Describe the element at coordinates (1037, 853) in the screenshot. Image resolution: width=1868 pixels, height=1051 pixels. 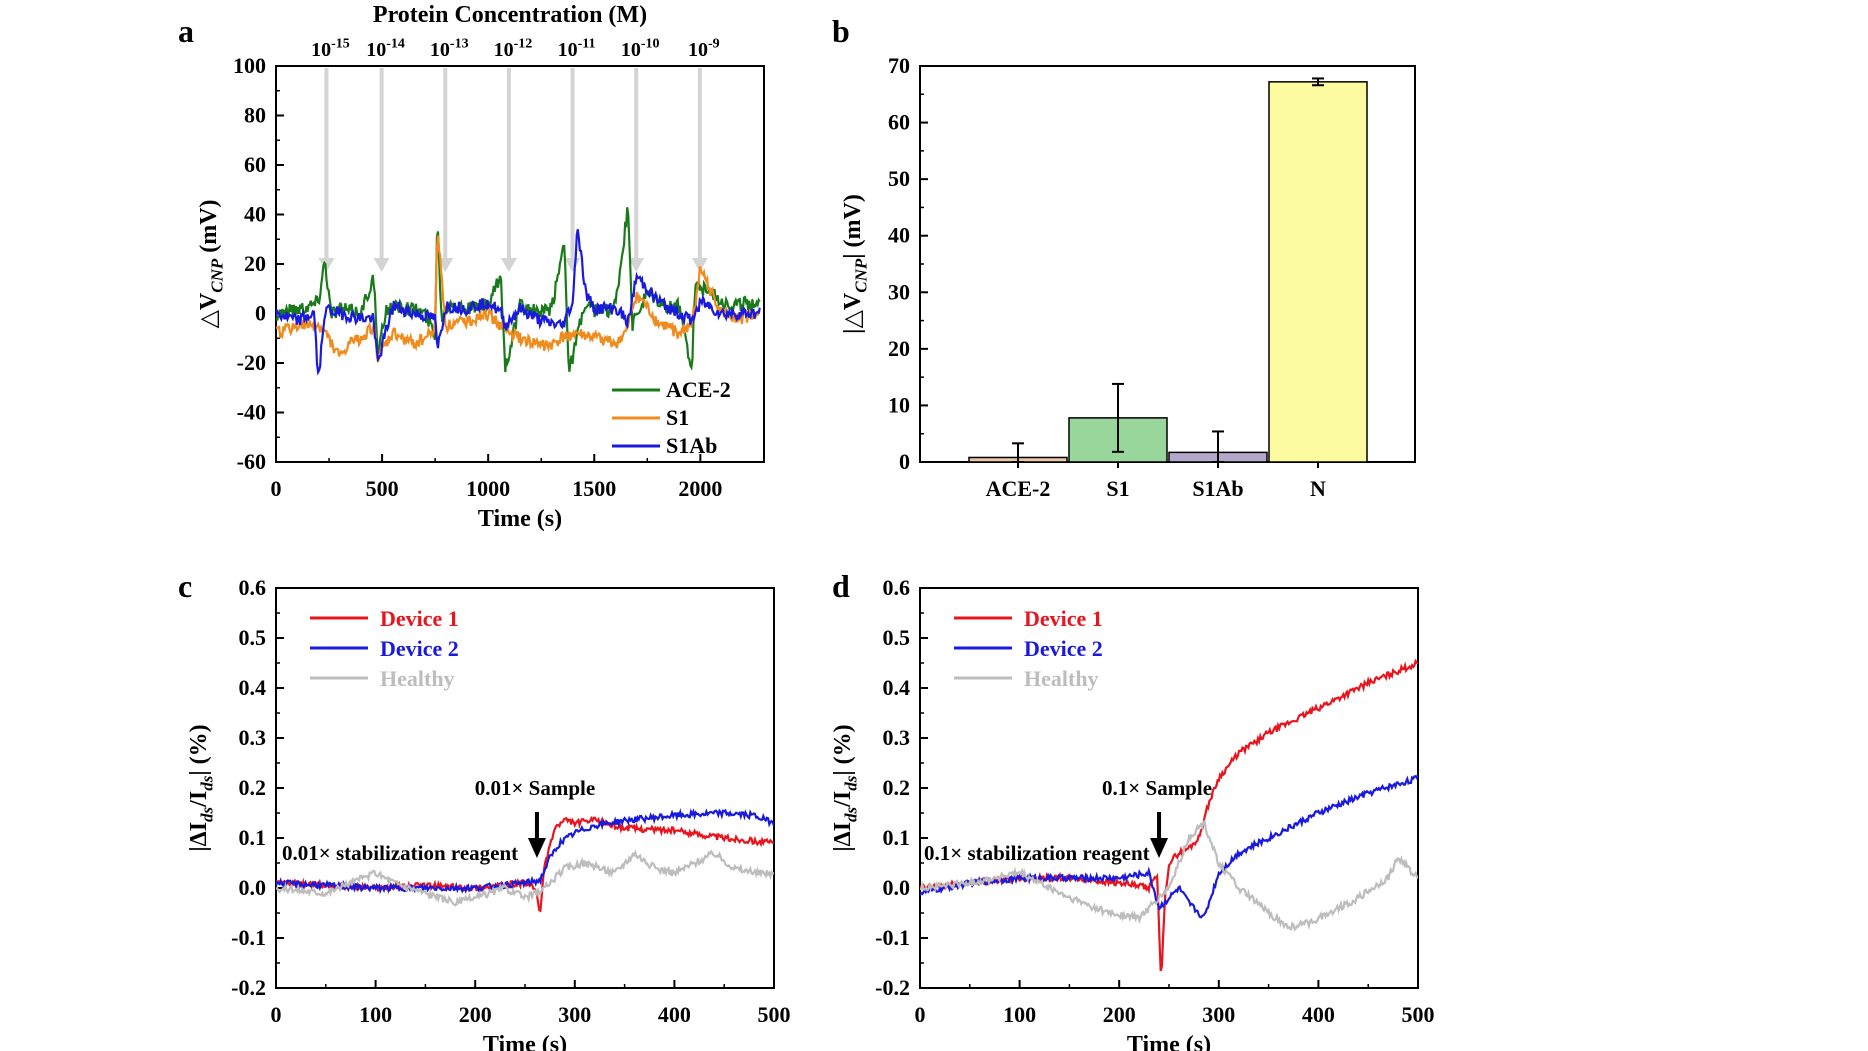
I see `stabilization-annotation: 0.1× stabilization reagent` at that location.